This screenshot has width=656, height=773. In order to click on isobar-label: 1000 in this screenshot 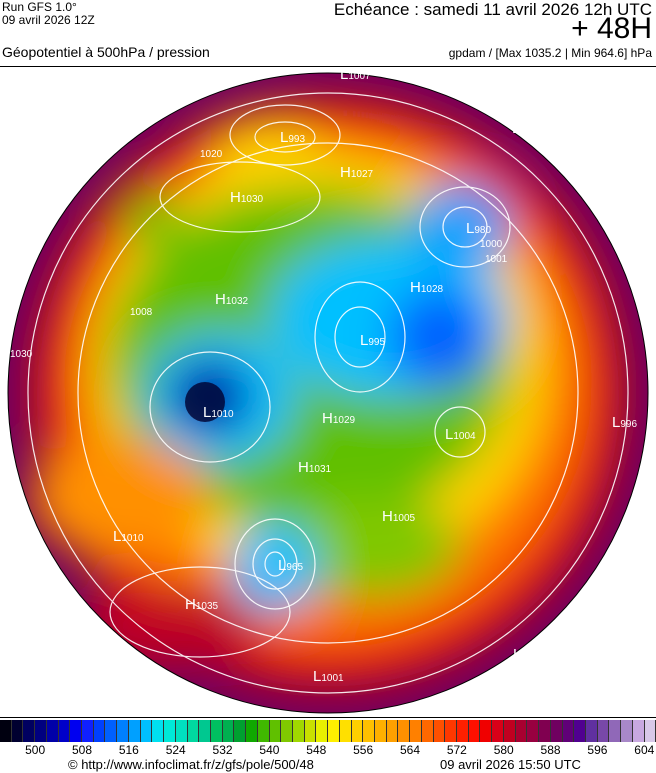, I will do `click(491, 244)`.